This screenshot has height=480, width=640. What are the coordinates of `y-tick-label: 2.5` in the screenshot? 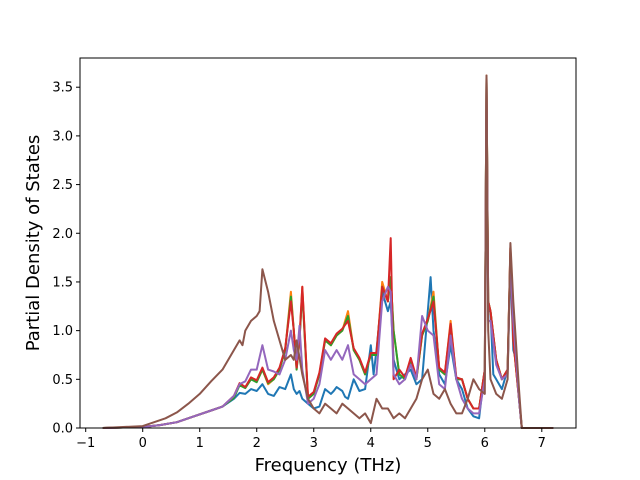 It's located at (62, 185).